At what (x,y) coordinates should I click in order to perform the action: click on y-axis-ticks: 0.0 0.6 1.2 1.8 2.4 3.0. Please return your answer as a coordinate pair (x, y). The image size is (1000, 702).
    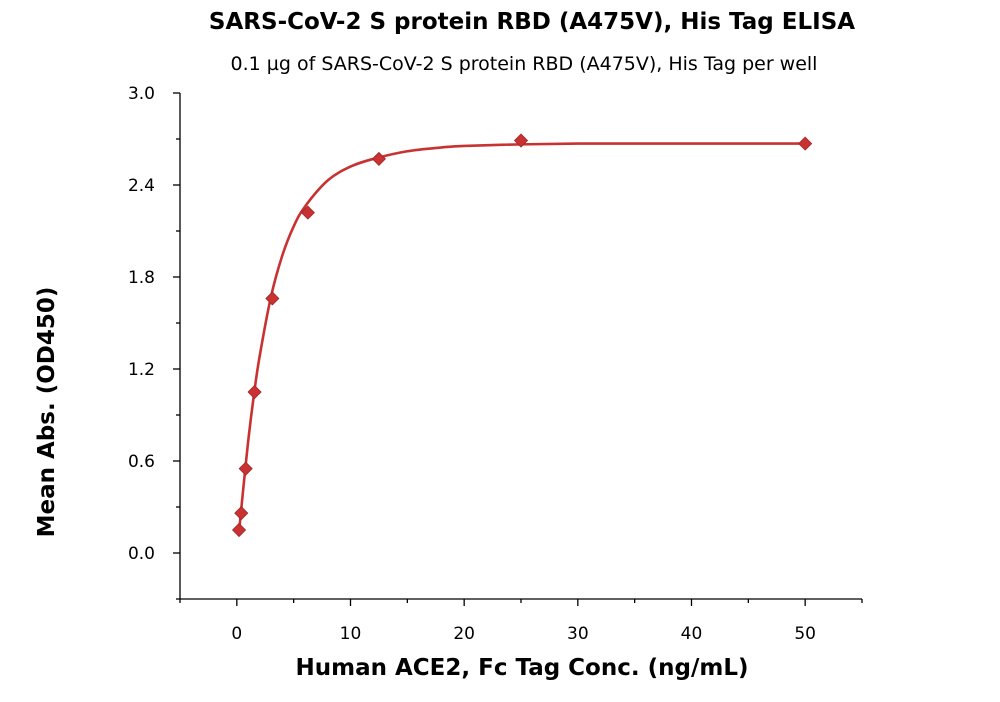
    Looking at the image, I should click on (154, 342).